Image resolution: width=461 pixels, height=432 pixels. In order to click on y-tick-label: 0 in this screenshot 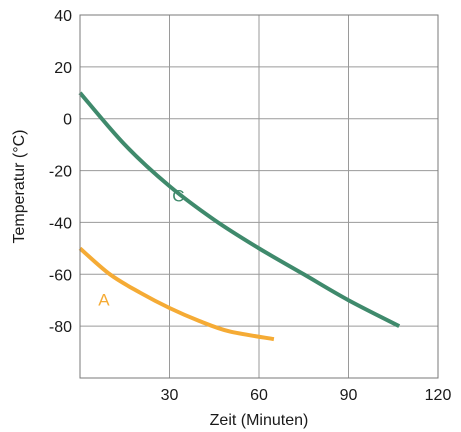, I will do `click(67, 120)`.